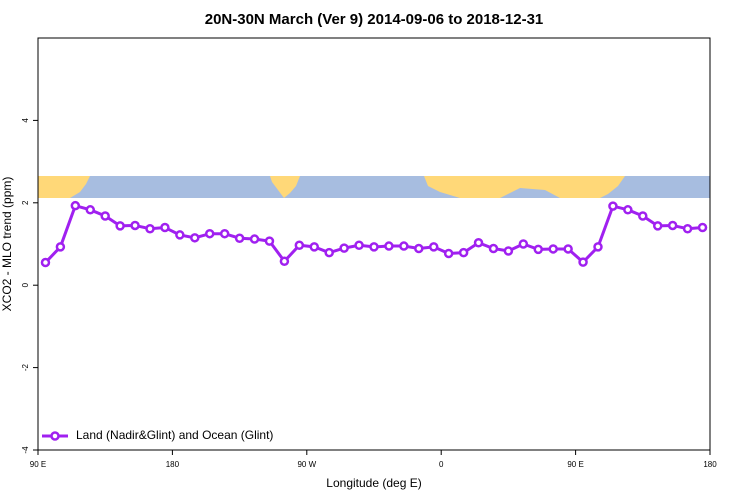 This screenshot has height=500, width=750. I want to click on y-axis-label: XCO2 - MLO trend (ppm), so click(7, 244).